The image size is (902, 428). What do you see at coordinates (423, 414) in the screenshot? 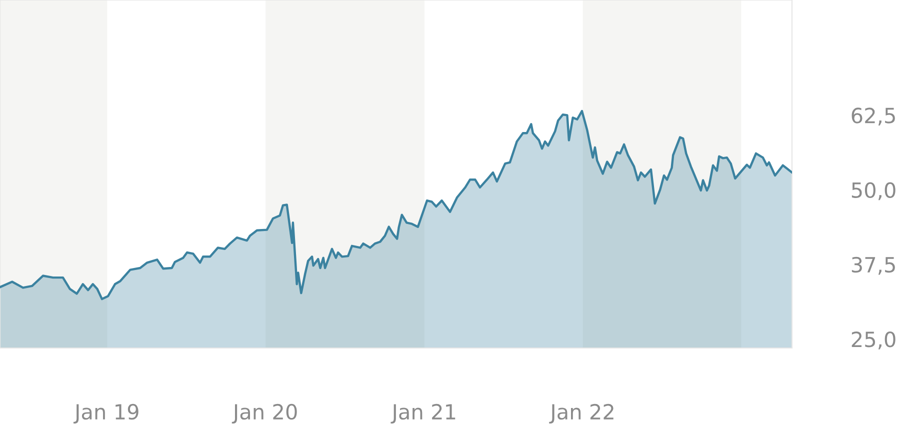
I see `x-tick-label: Jan 21` at bounding box center [423, 414].